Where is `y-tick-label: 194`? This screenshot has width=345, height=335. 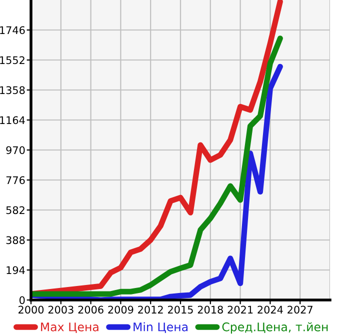 y-tick-label: 194 is located at coordinates (15, 270).